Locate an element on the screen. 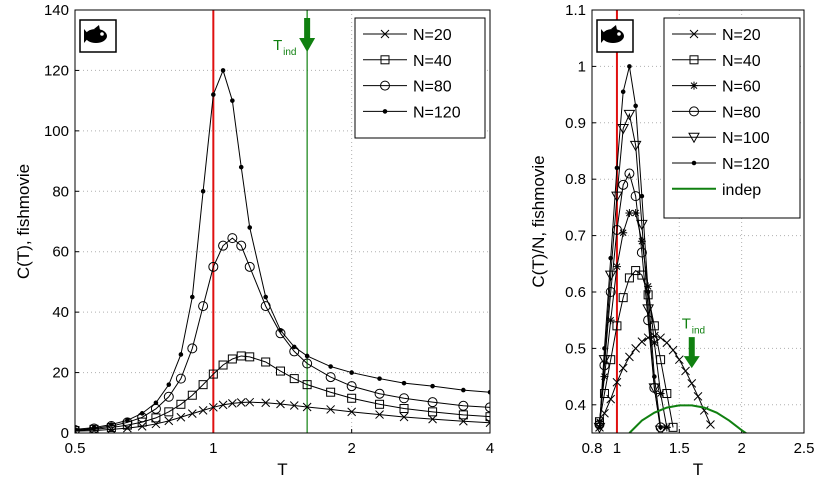  legend-box is located at coordinates (420, 78).